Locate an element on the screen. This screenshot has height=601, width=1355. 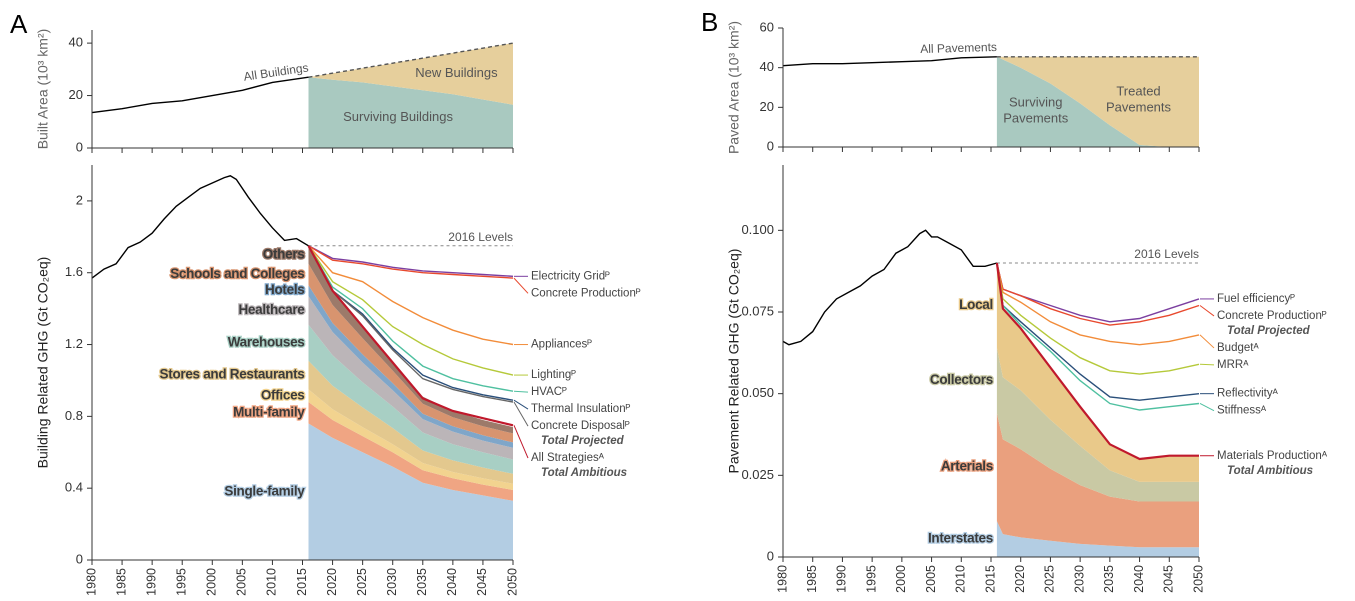
area-label-line: Surviving is located at coordinates (1035, 102).